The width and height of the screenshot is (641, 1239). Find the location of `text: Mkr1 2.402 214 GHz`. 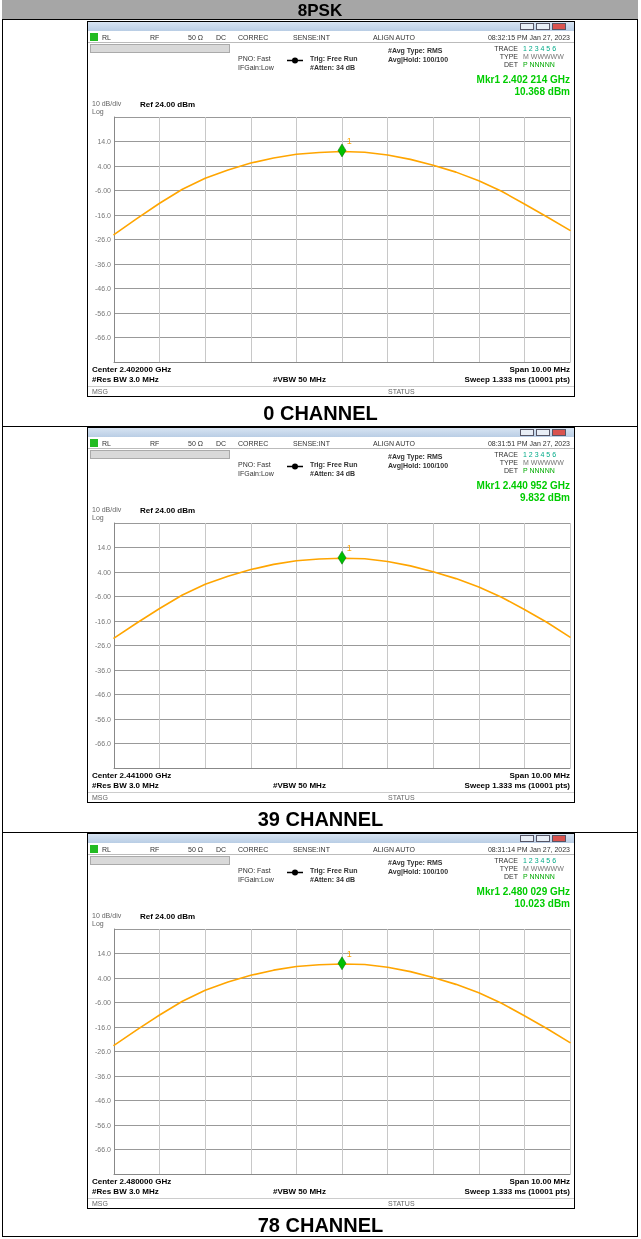

text: Mkr1 2.402 214 GHz is located at coordinates (523, 79).